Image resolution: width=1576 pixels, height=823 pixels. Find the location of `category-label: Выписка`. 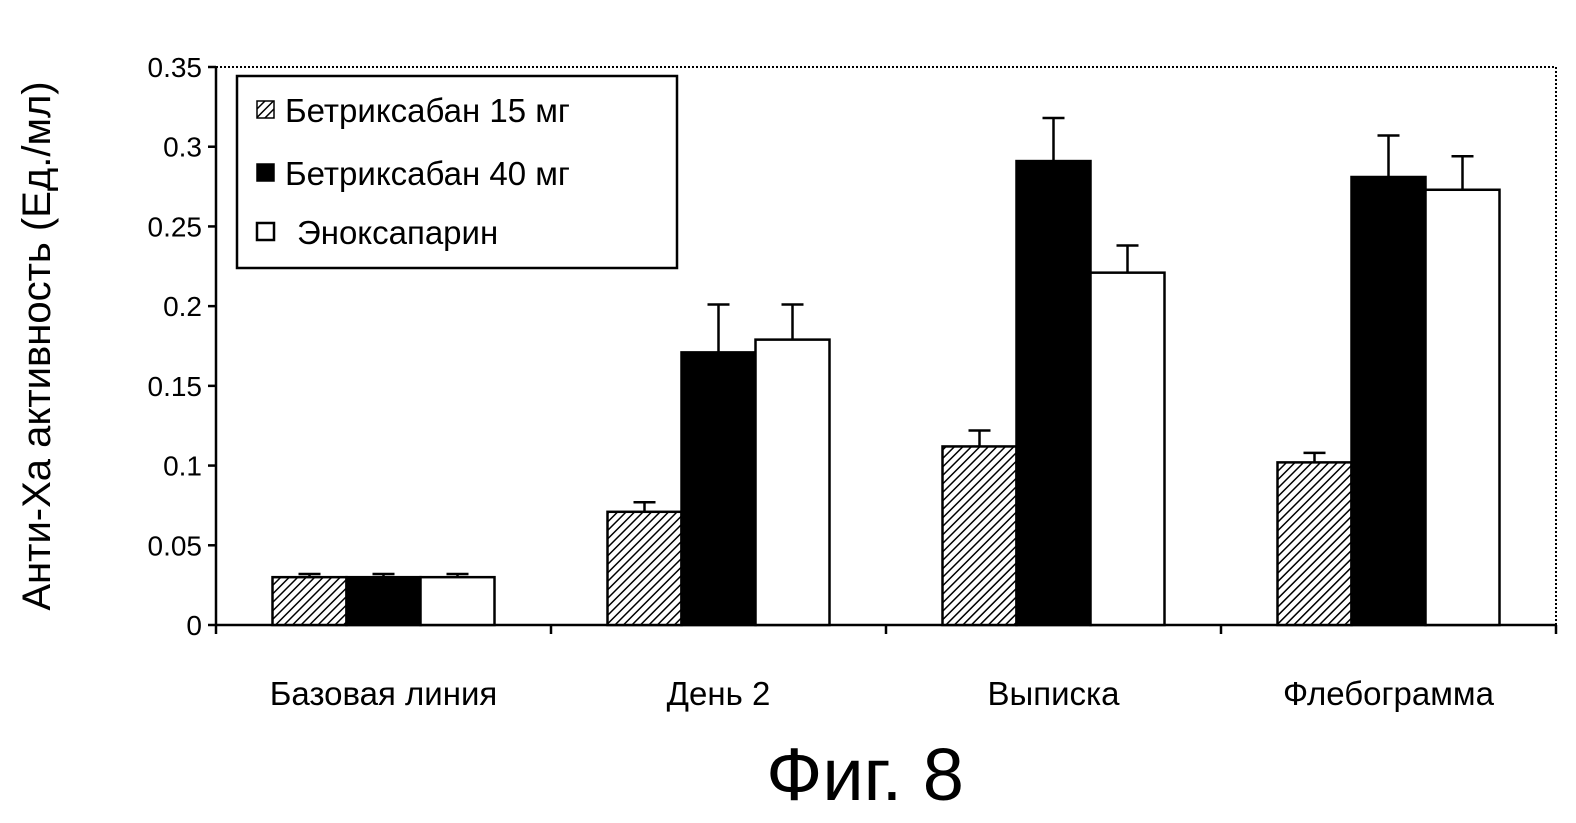

category-label: Выписка is located at coordinates (1053, 693).